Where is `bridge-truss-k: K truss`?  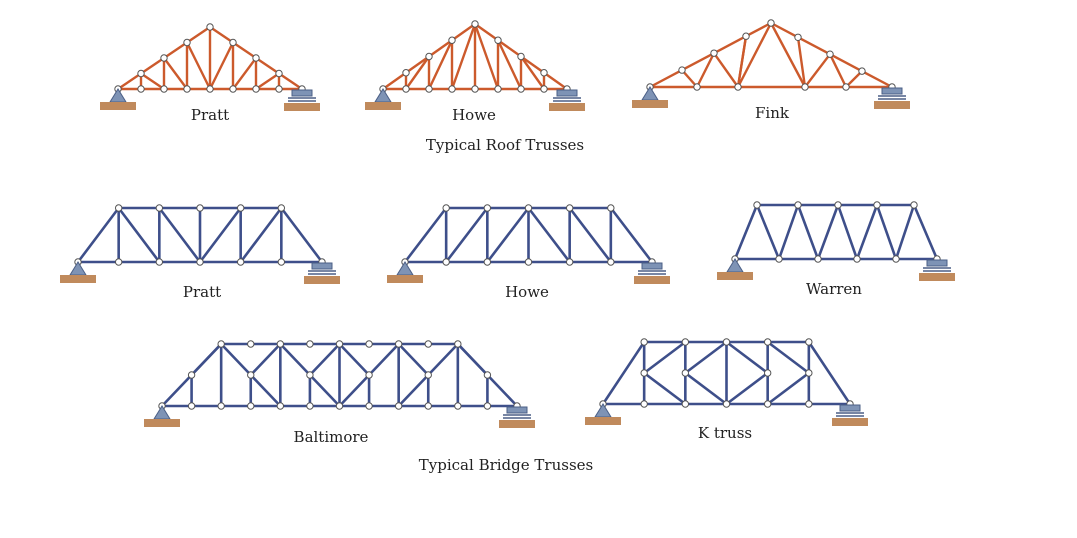 bridge-truss-k: K truss is located at coordinates (726, 390).